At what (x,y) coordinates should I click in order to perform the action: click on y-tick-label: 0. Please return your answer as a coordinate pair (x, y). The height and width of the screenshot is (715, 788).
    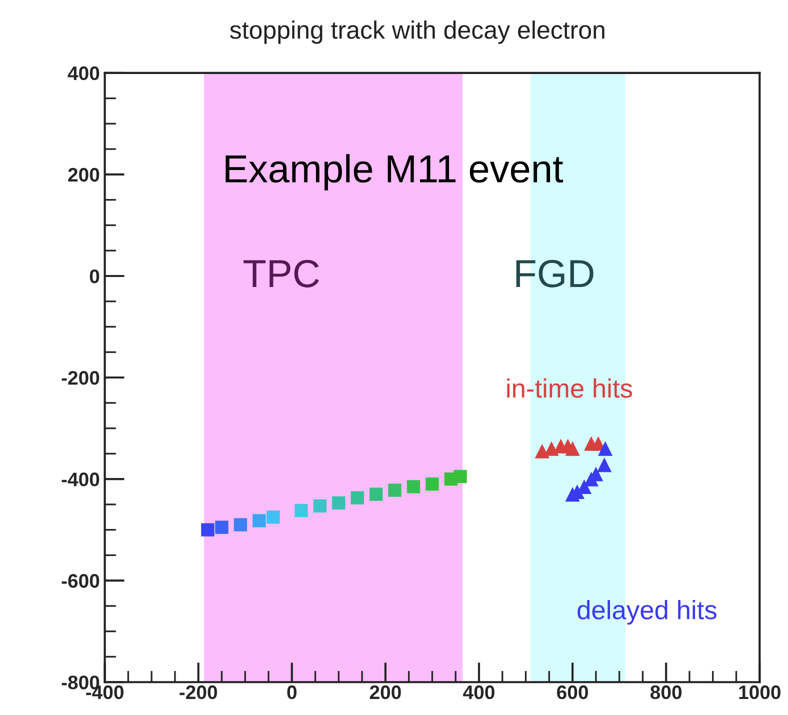
    Looking at the image, I should click on (95, 276).